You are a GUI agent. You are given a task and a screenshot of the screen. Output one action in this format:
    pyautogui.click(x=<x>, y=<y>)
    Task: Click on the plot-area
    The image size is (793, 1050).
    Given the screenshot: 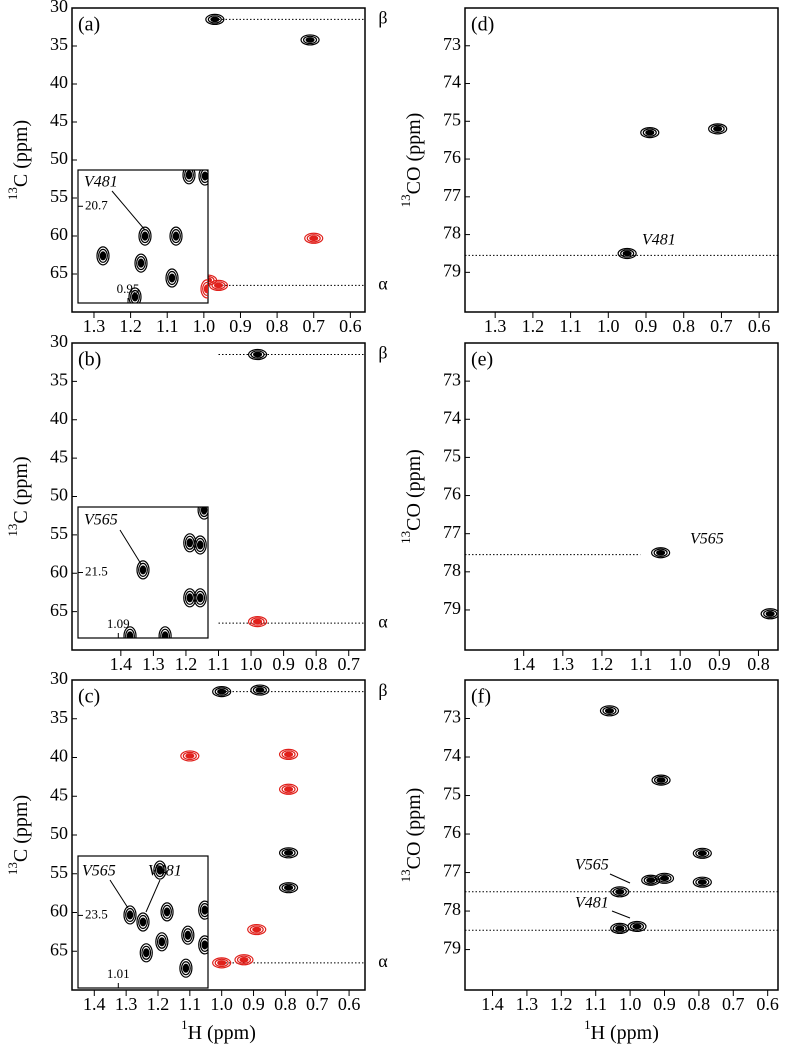 What is the action you would take?
    pyautogui.click(x=218, y=496)
    